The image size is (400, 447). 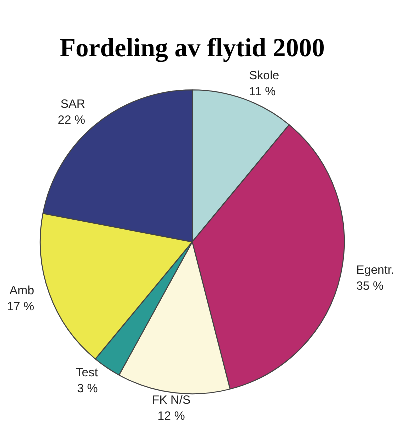 What do you see at coordinates (172, 416) in the screenshot?
I see `data-label: 12 %` at bounding box center [172, 416].